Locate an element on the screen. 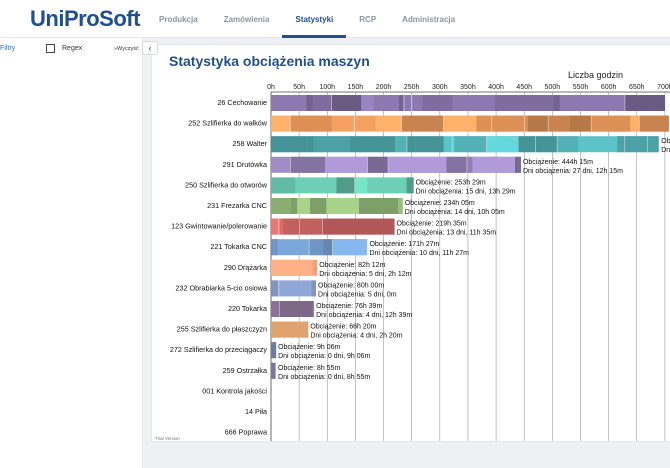 This screenshot has width=670, height=468. nav-produkcja: Produkcja is located at coordinates (178, 19).